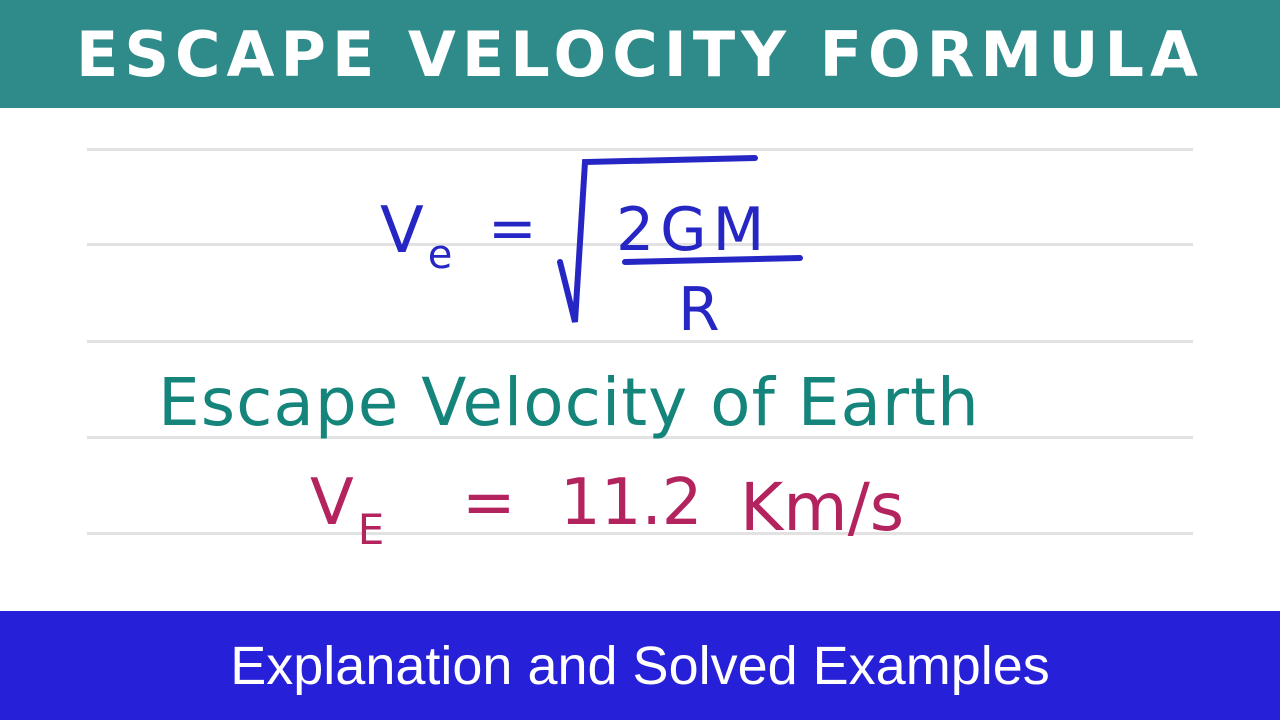  Describe the element at coordinates (569, 402) in the screenshot. I see `earth-heading: Escape Velocity of Earth` at that location.